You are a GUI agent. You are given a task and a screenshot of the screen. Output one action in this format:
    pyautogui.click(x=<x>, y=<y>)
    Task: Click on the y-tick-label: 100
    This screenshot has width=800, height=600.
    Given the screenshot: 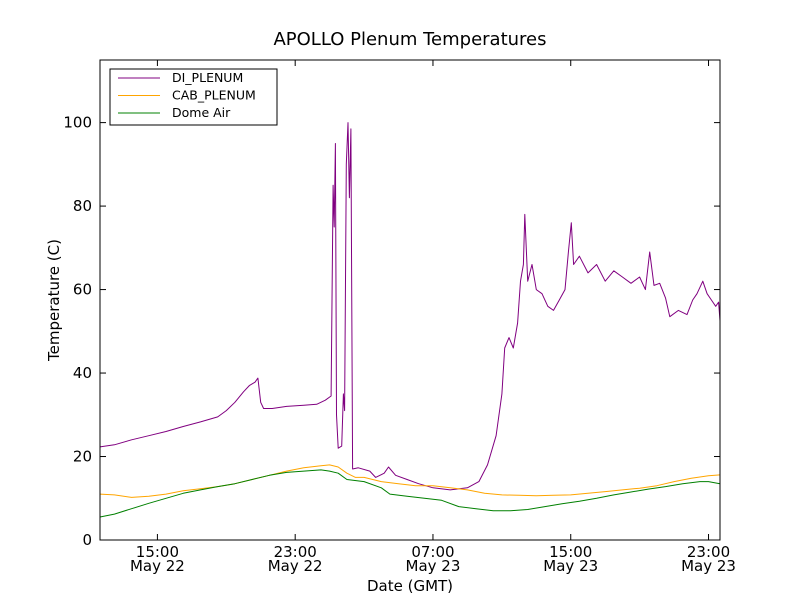 What is the action you would take?
    pyautogui.click(x=77, y=123)
    